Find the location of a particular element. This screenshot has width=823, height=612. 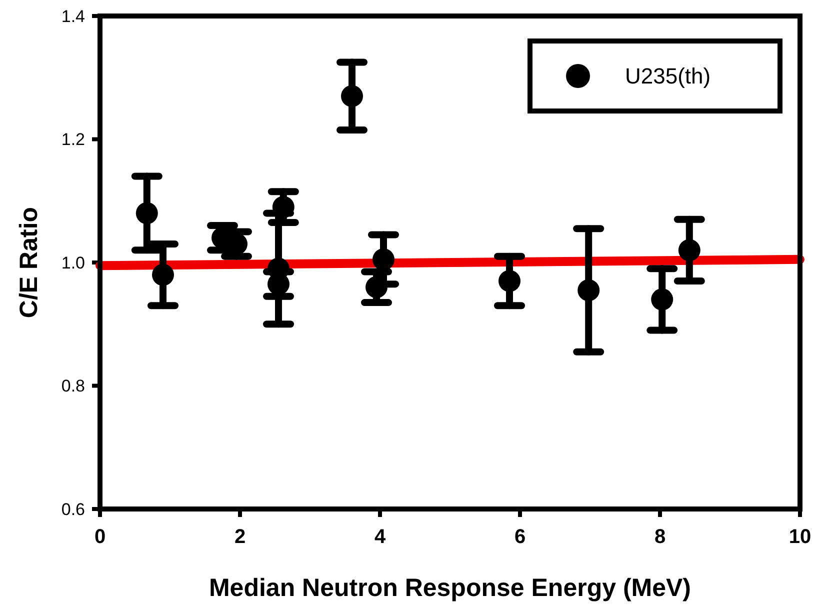

y-tick-label: 0.8 is located at coordinates (73, 386).